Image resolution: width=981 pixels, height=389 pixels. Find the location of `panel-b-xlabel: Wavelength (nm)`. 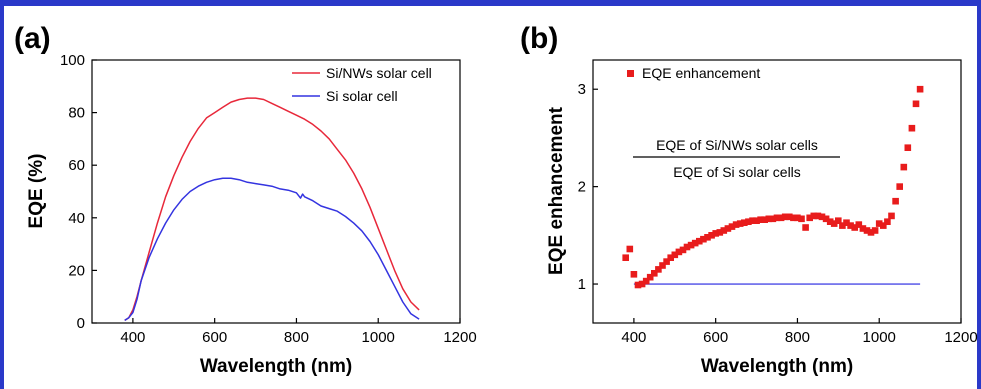

panel-b-xlabel: Wavelength (nm) is located at coordinates (777, 366).